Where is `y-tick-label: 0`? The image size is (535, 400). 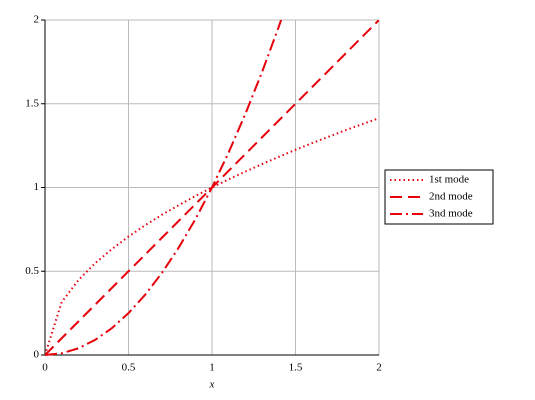
y-tick-label: 0 is located at coordinates (37, 355).